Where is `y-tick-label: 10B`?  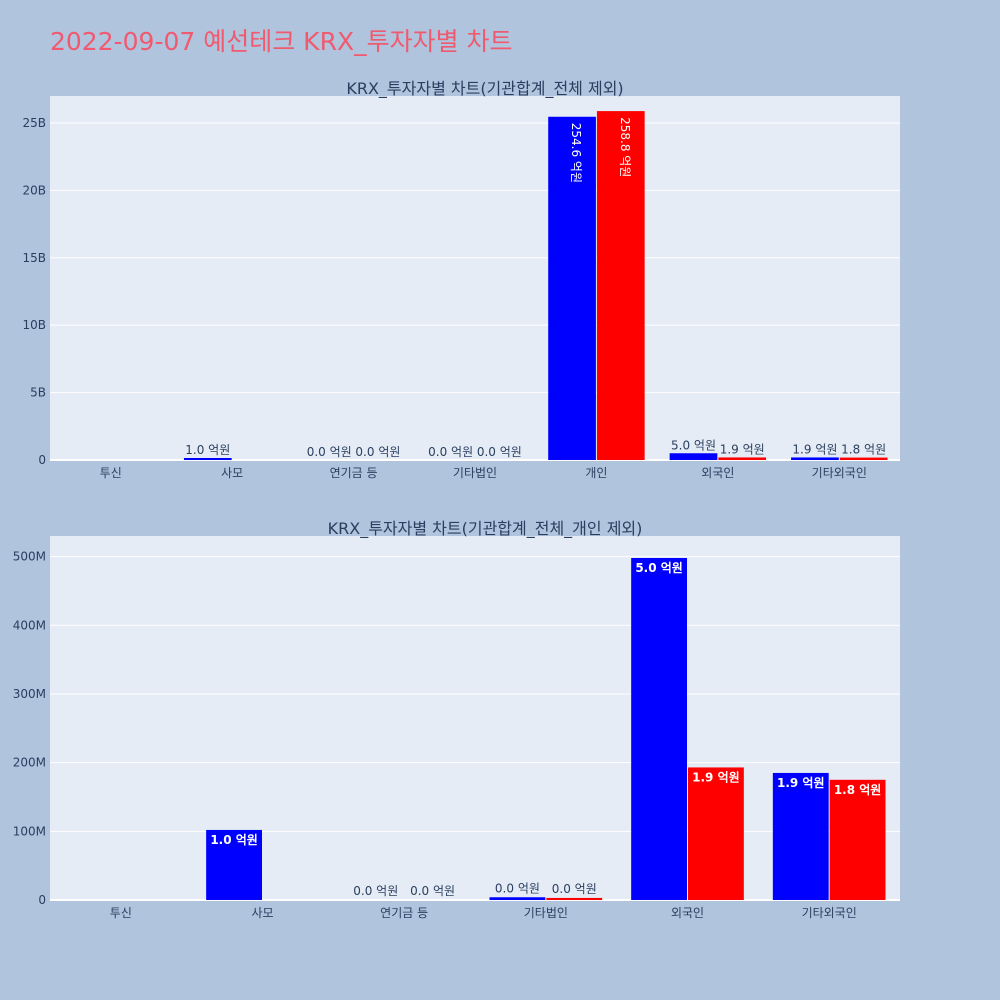 y-tick-label: 10B is located at coordinates (34, 325).